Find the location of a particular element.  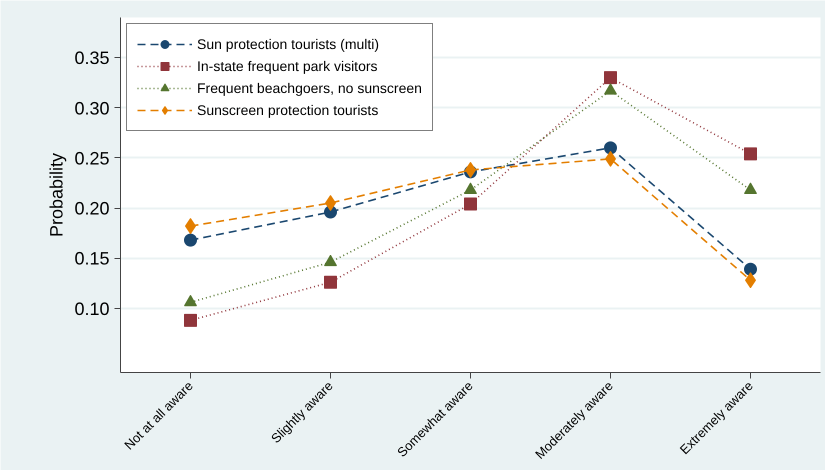

legend-label: In-state frequent park visitors is located at coordinates (287, 66).